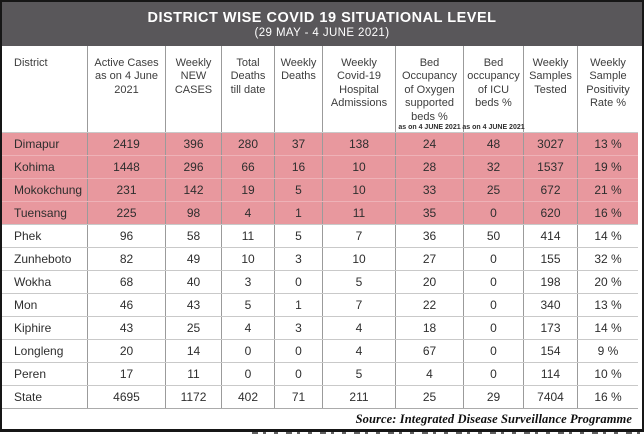 The image size is (644, 437). Describe the element at coordinates (248, 167) in the screenshot. I see `value-cell: 66` at that location.